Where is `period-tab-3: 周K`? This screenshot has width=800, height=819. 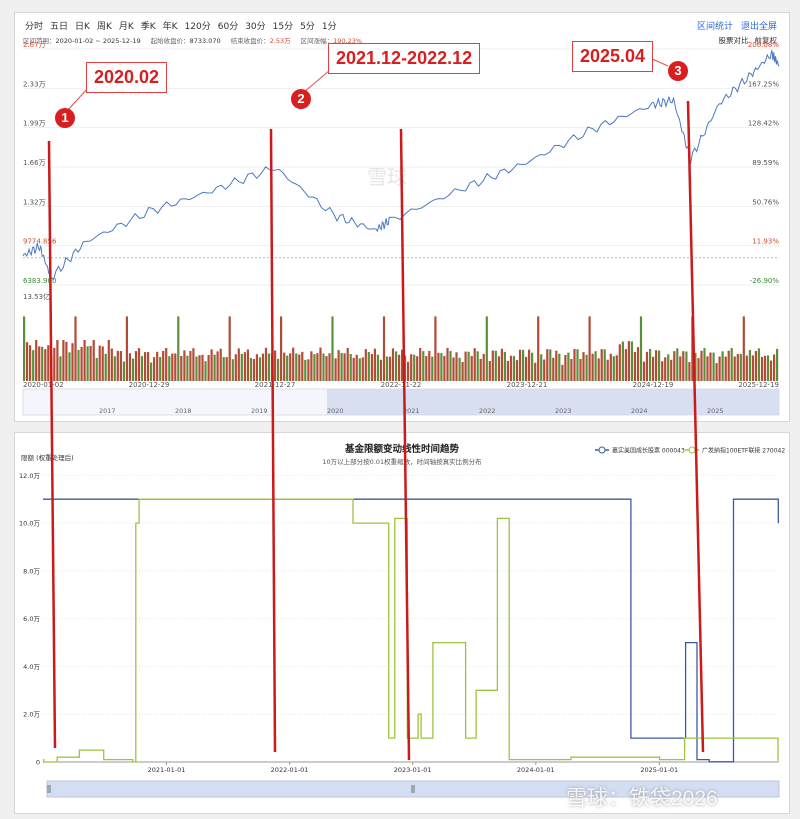 period-tab-3: 周K is located at coordinates (104, 27).